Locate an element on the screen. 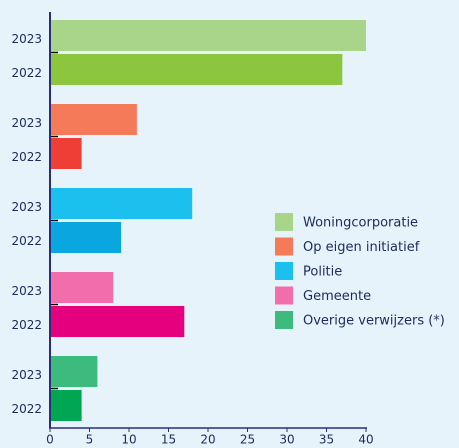  legend-label: Woningcorporatie is located at coordinates (360, 223).